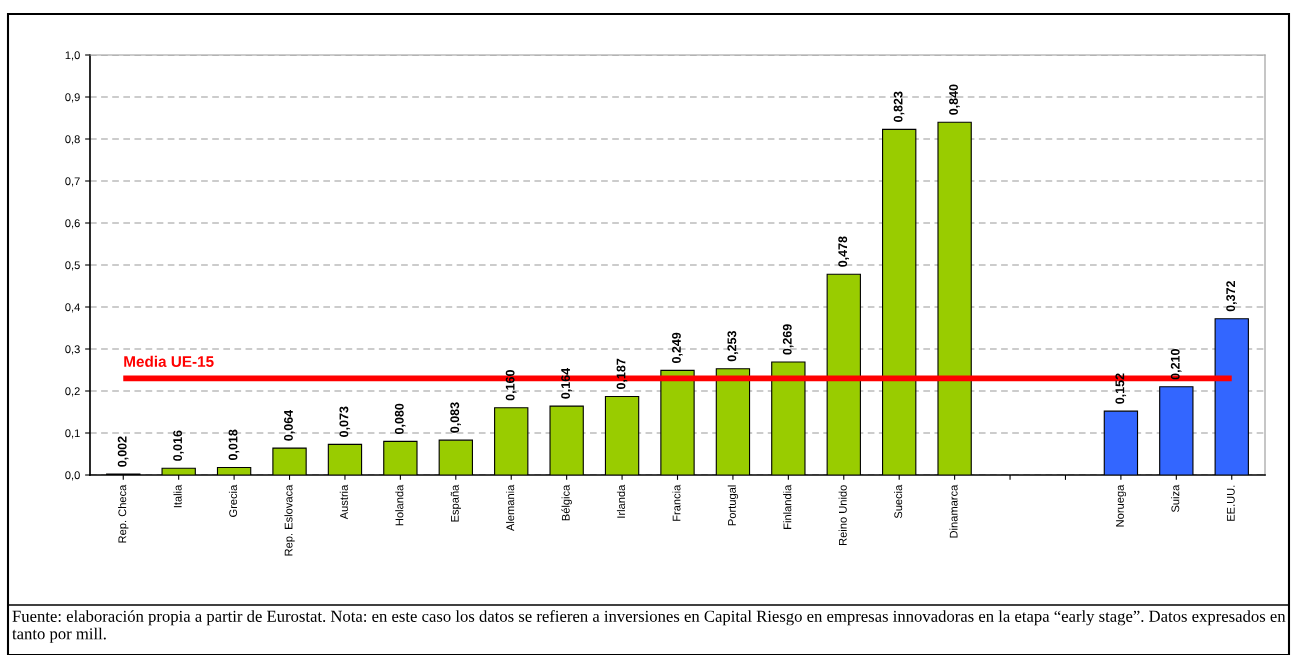 Image resolution: width=1297 pixels, height=655 pixels. I want to click on data-label: 0,016, so click(178, 445).